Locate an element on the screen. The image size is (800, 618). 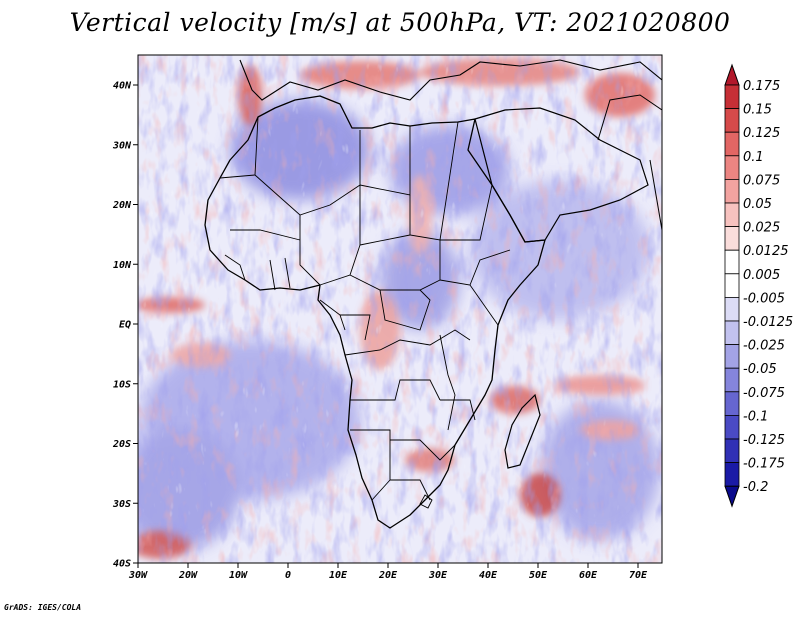
lon-label: 10E is located at coordinates (338, 575).